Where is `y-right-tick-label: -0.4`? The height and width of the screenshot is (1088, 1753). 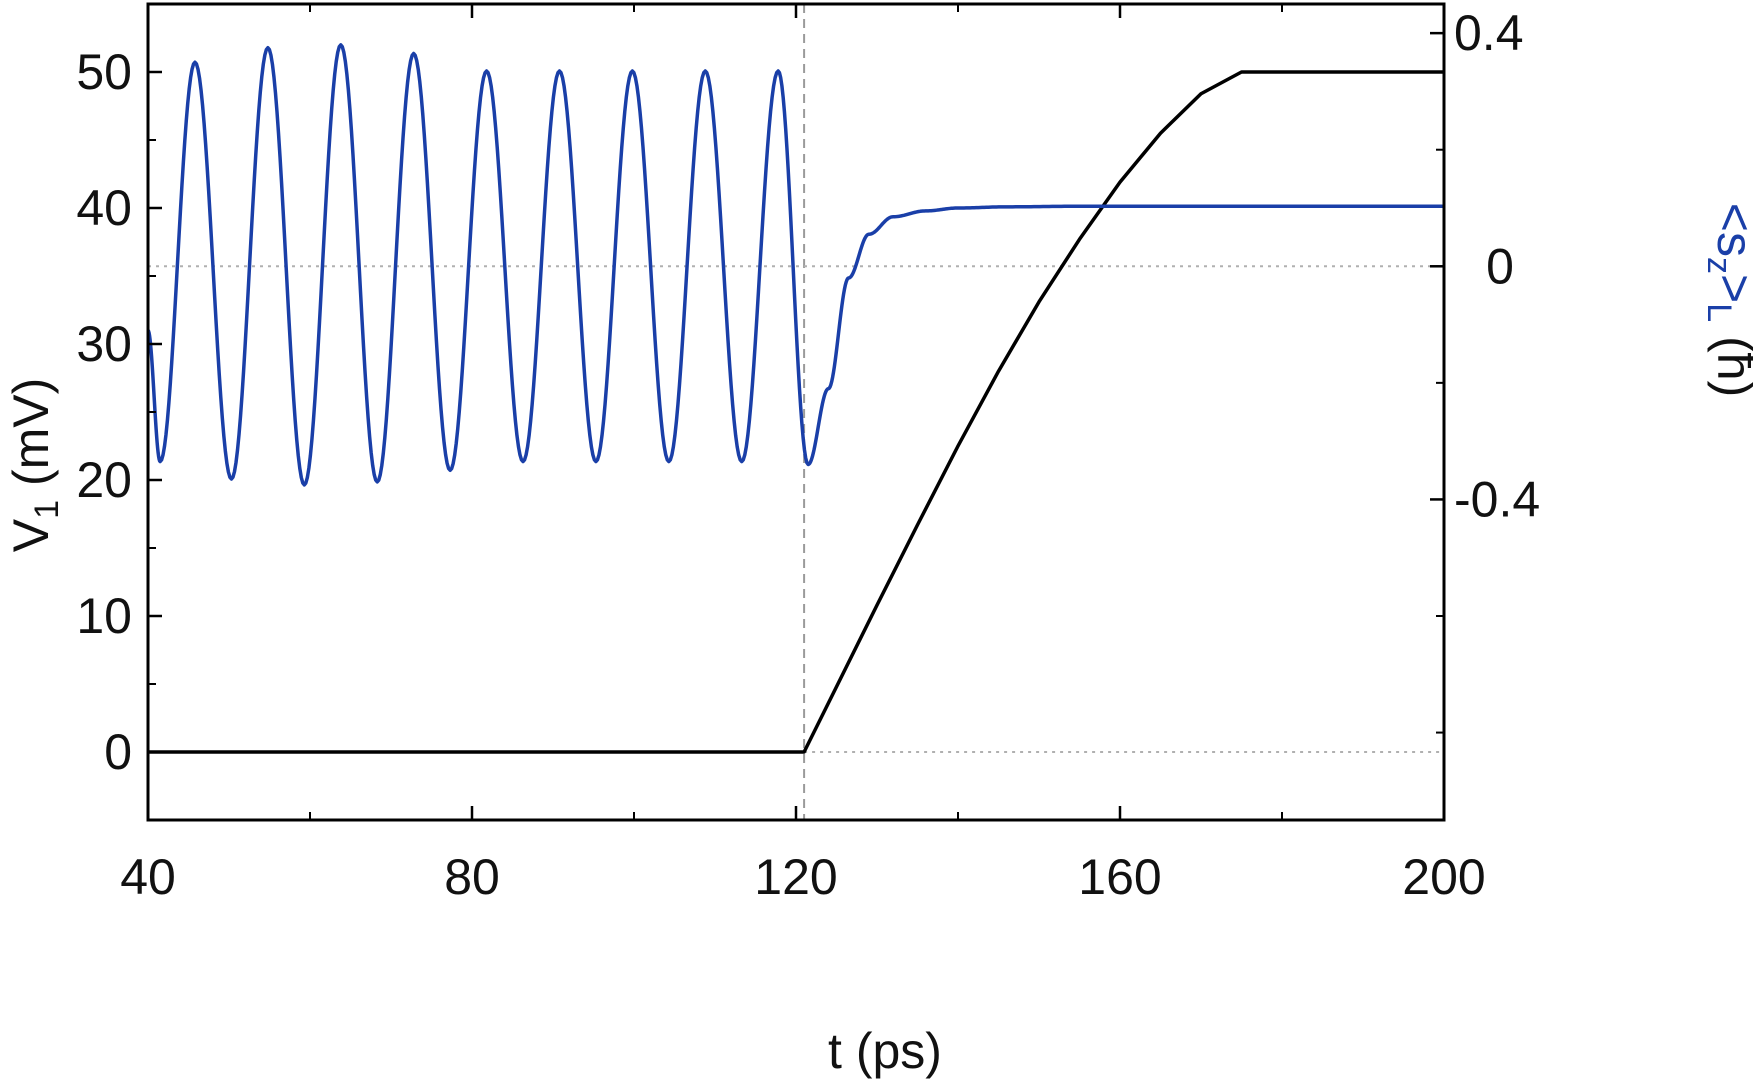
y-right-tick-label: -0.4 is located at coordinates (1497, 499).